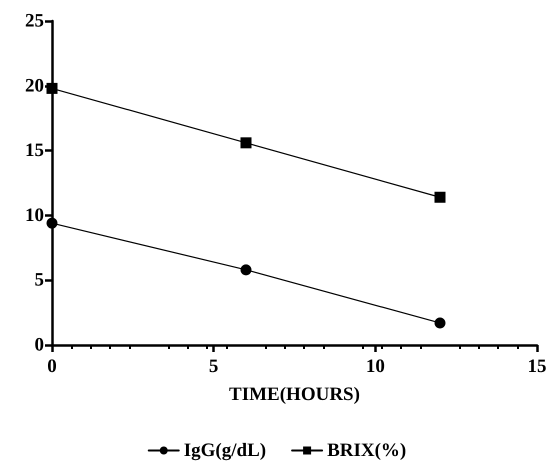 The height and width of the screenshot is (473, 554). Describe the element at coordinates (34, 215) in the screenshot. I see `y-tick-label: 10` at that location.